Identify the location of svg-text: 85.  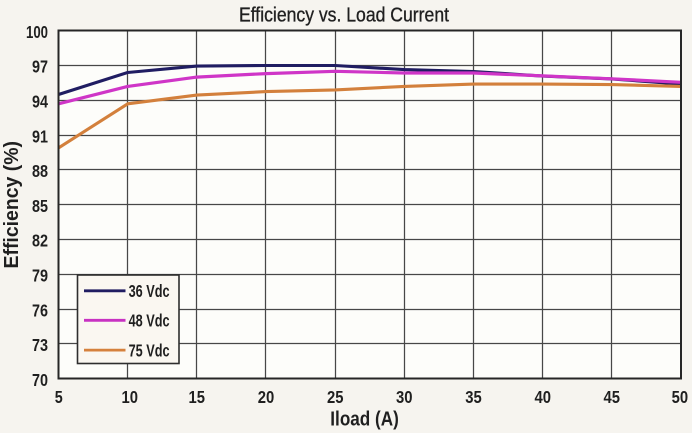
(40, 206).